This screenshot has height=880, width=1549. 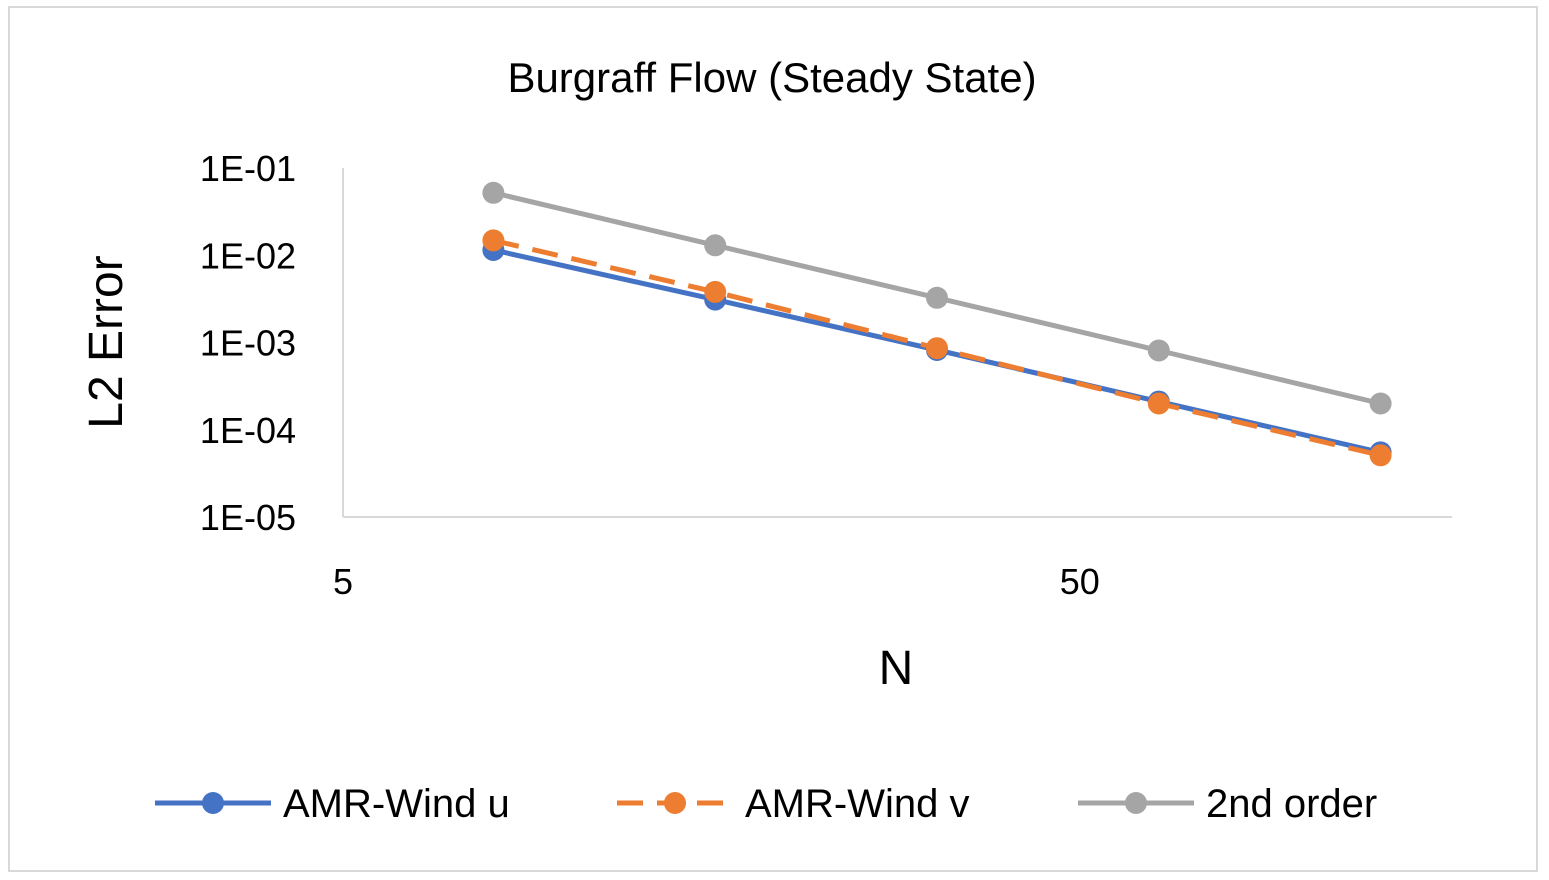 I want to click on x-tick-label: 5, so click(x=343, y=581).